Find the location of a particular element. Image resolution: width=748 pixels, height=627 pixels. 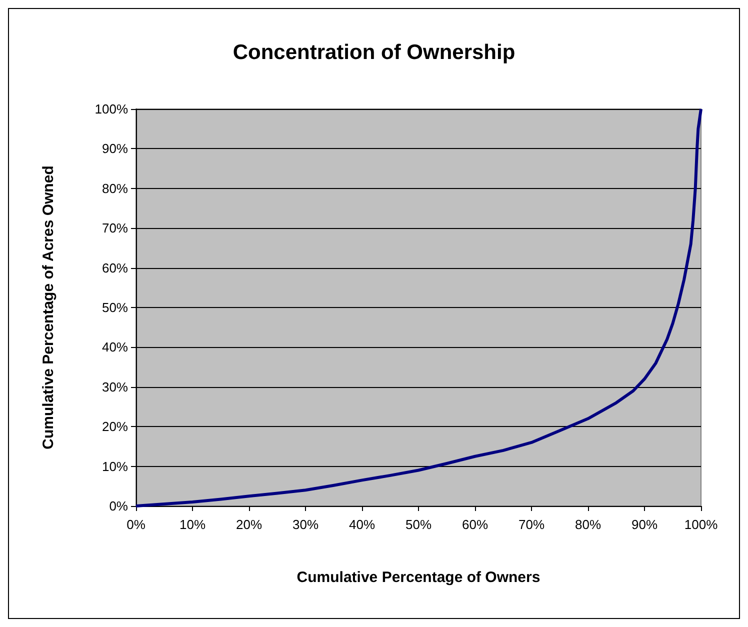

x-tick-label: 10% is located at coordinates (192, 524).